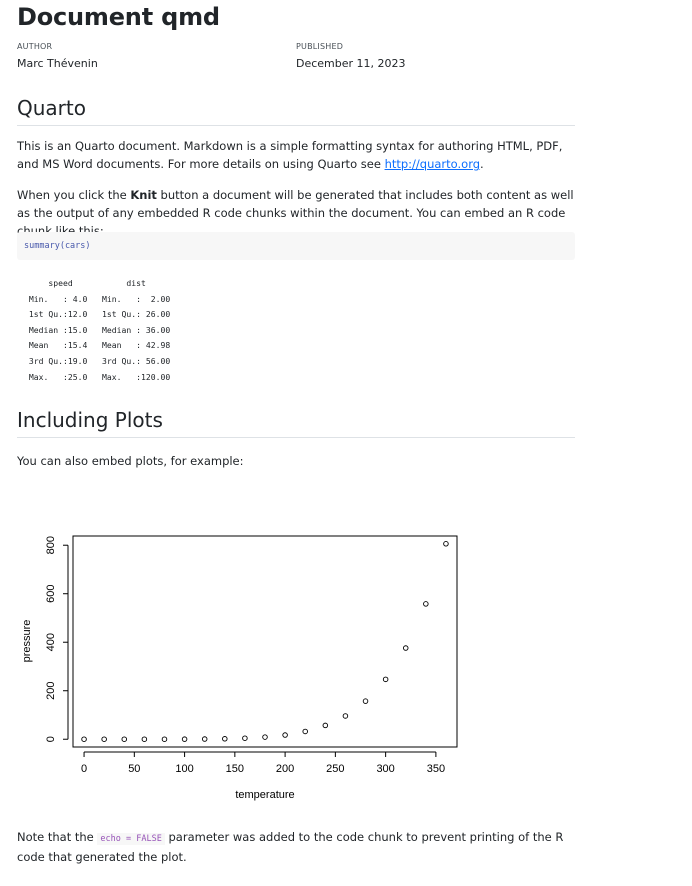 This screenshot has width=692, height=886. What do you see at coordinates (265, 641) in the screenshot?
I see `plot-frame` at bounding box center [265, 641].